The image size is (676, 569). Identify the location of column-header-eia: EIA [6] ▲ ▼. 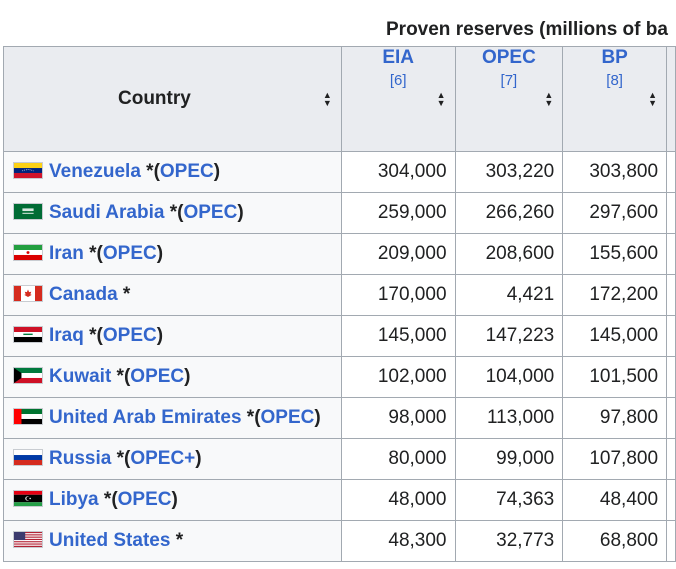
(398, 99).